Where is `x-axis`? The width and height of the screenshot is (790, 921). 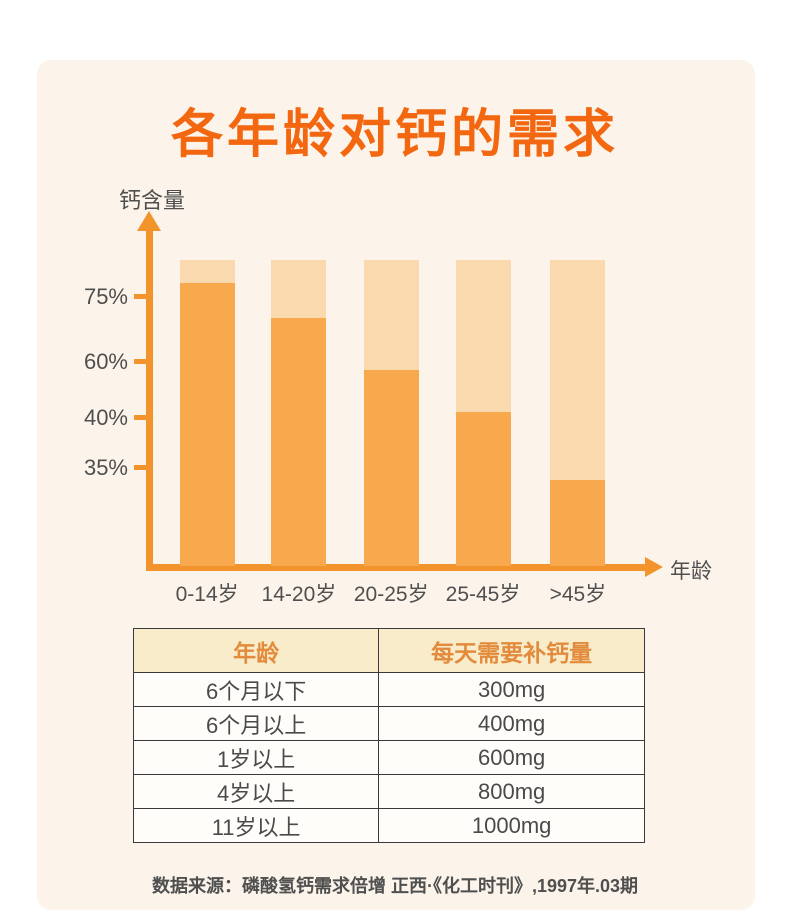 x-axis is located at coordinates (396, 567).